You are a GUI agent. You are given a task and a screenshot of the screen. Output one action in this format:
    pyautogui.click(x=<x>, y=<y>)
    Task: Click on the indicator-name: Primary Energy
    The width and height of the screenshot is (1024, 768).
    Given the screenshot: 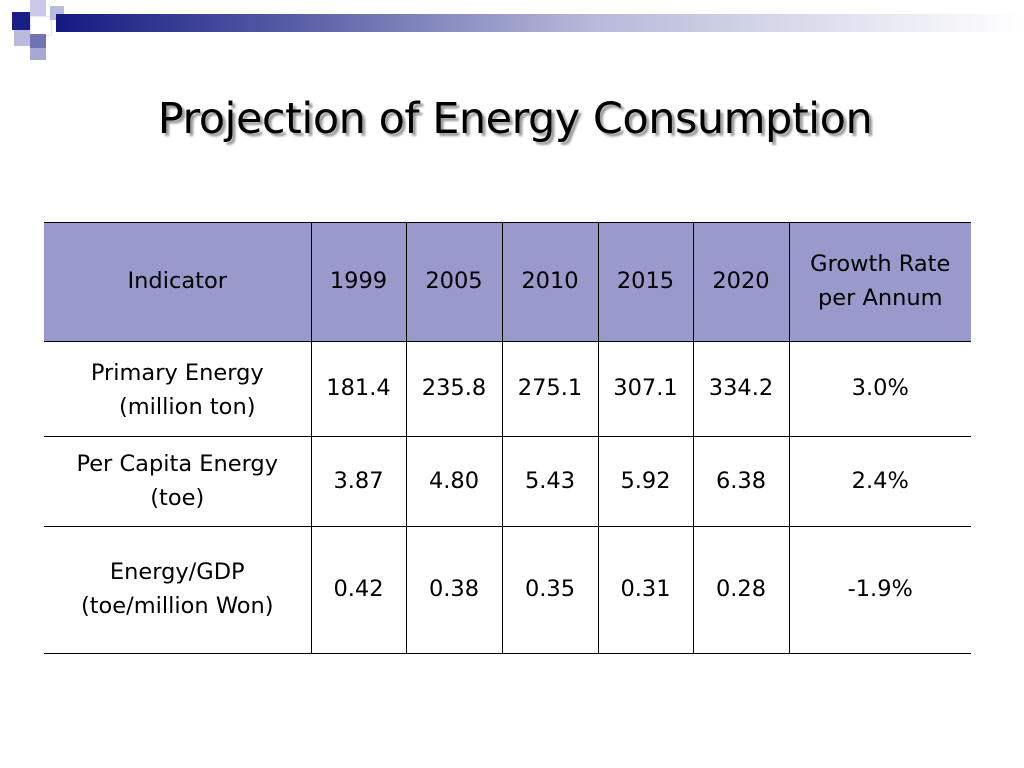 What is the action you would take?
    pyautogui.click(x=177, y=373)
    